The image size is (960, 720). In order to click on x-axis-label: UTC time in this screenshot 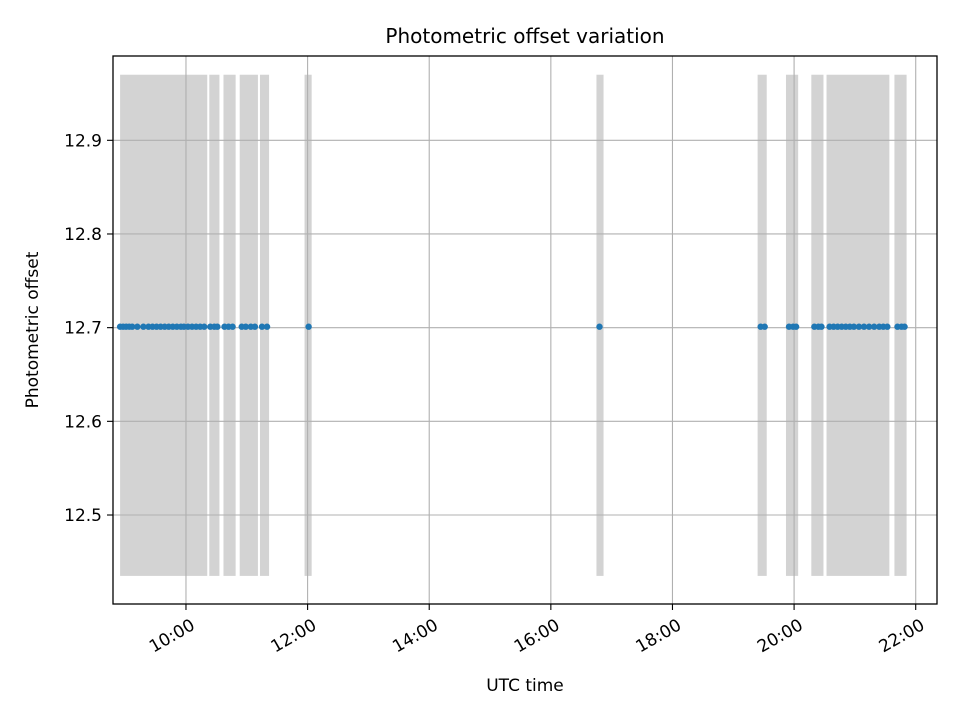, I will do `click(525, 686)`.